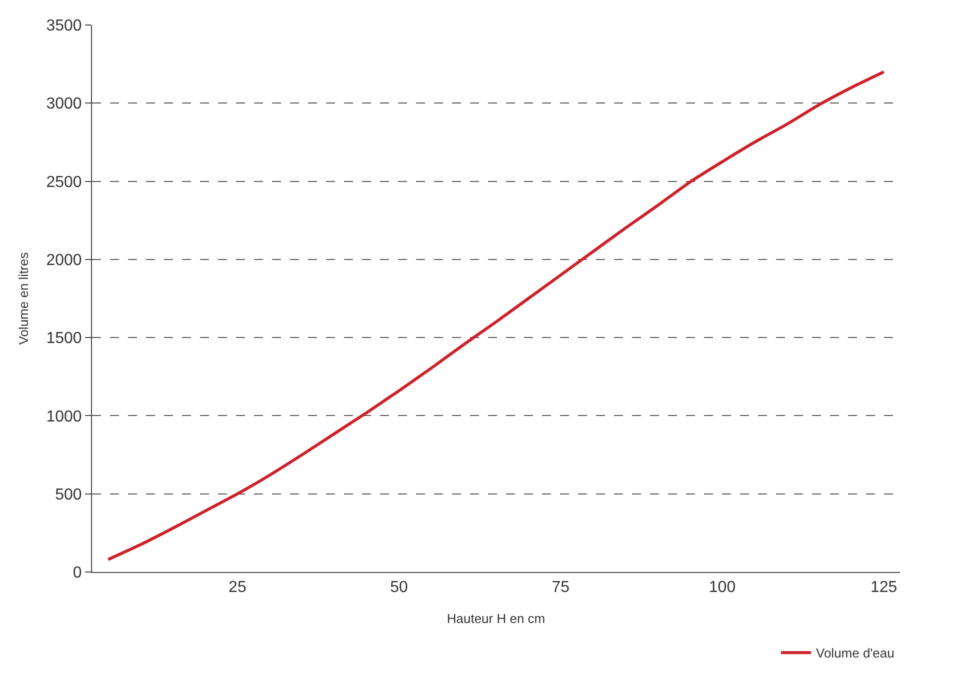  What do you see at coordinates (68, 495) in the screenshot?
I see `y-tick-label: 500` at bounding box center [68, 495].